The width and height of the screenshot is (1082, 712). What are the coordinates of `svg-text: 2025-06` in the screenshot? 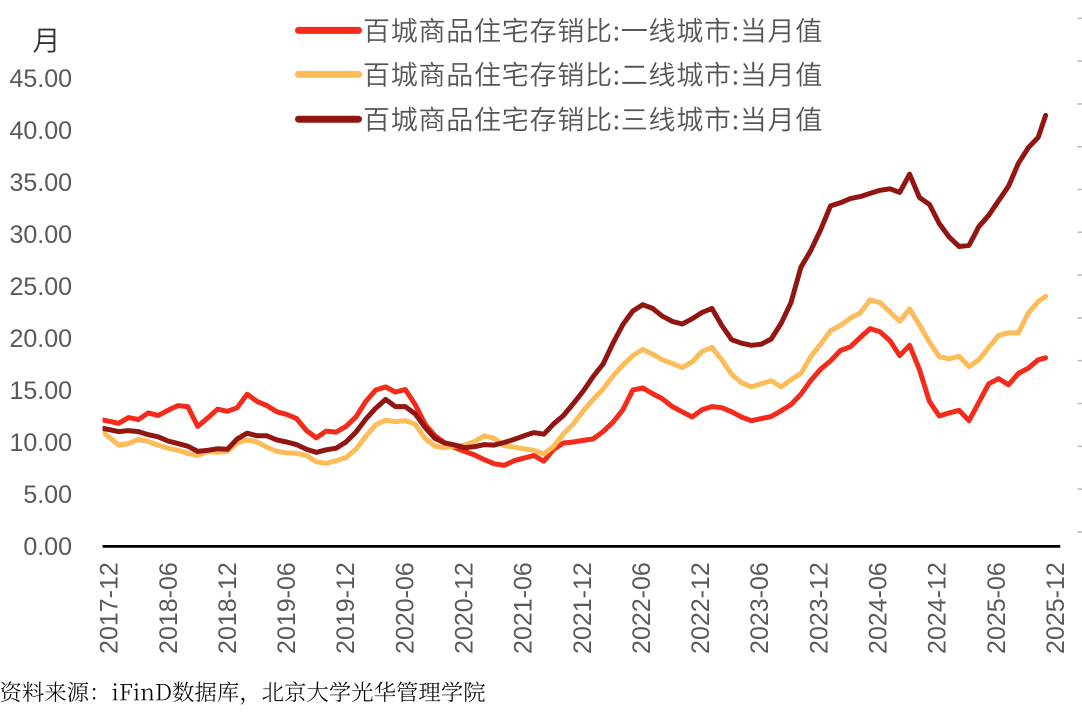 It's located at (997, 608).